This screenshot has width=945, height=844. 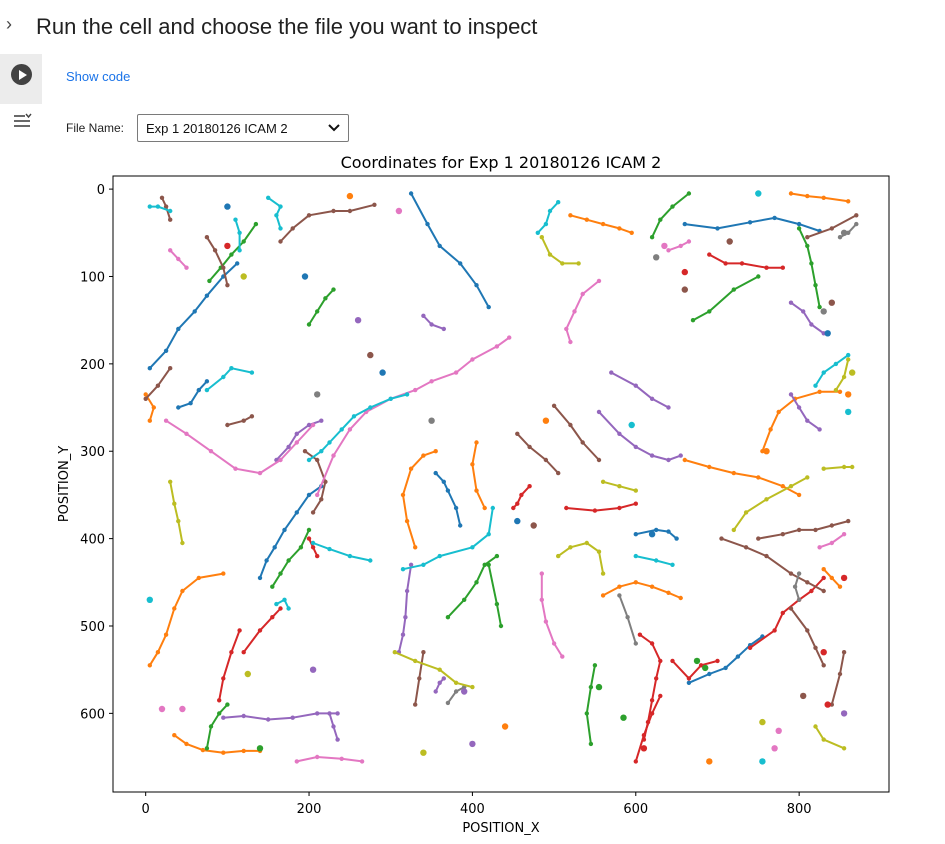 I want to click on run-cell-button, so click(x=21, y=74).